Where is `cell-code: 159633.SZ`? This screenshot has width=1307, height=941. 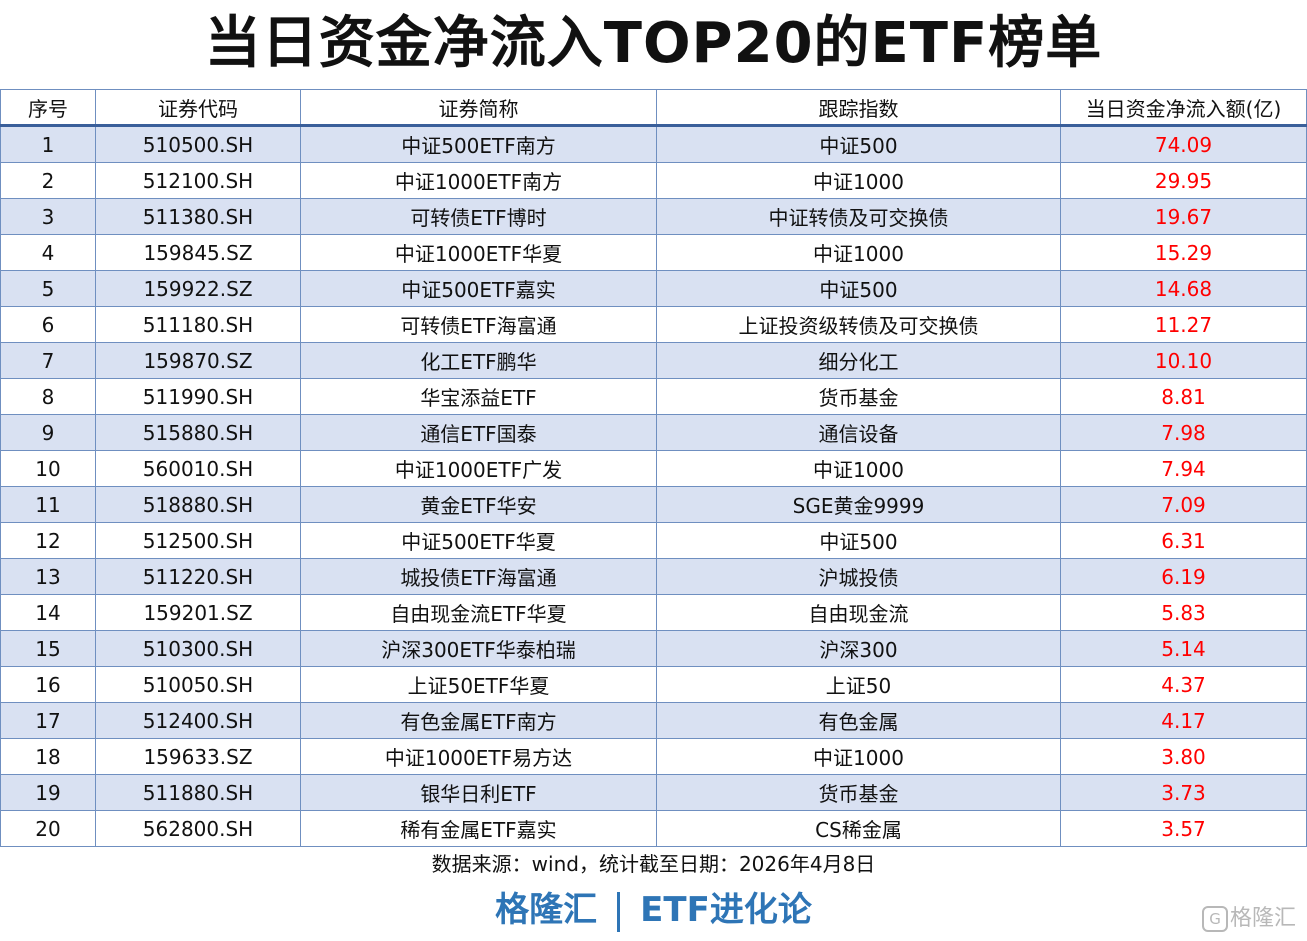 cell-code: 159633.SZ is located at coordinates (198, 756).